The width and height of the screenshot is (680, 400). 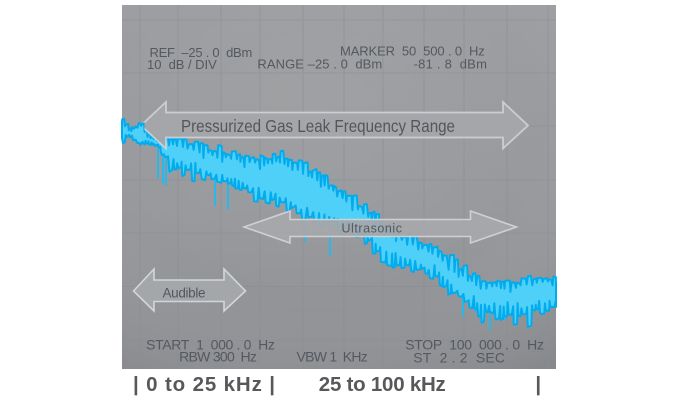 I want to click on svg-text: RBW 300 Hz, so click(x=218, y=356).